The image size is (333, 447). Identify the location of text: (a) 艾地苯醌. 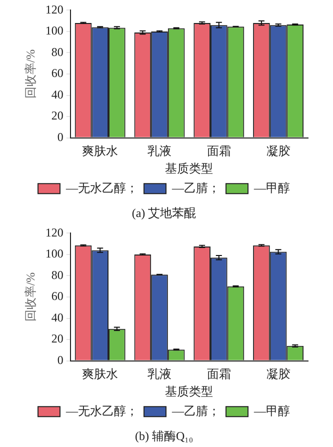
(164, 213).